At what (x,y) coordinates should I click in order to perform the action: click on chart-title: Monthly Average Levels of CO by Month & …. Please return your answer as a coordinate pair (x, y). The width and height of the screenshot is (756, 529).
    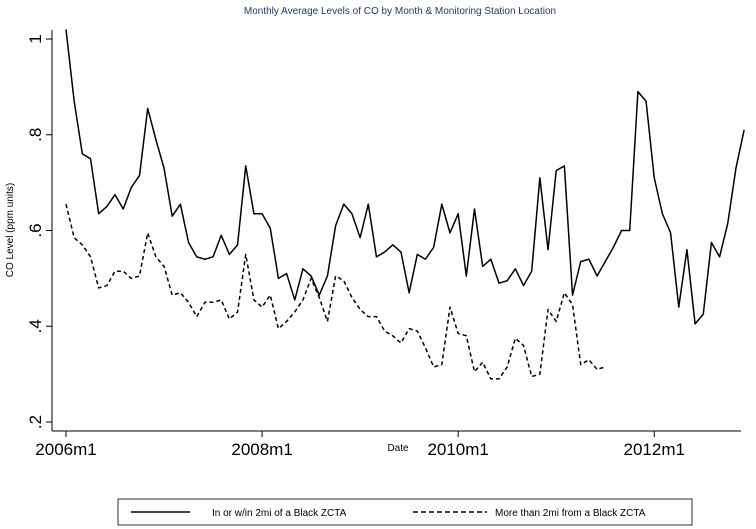
    Looking at the image, I should click on (400, 11).